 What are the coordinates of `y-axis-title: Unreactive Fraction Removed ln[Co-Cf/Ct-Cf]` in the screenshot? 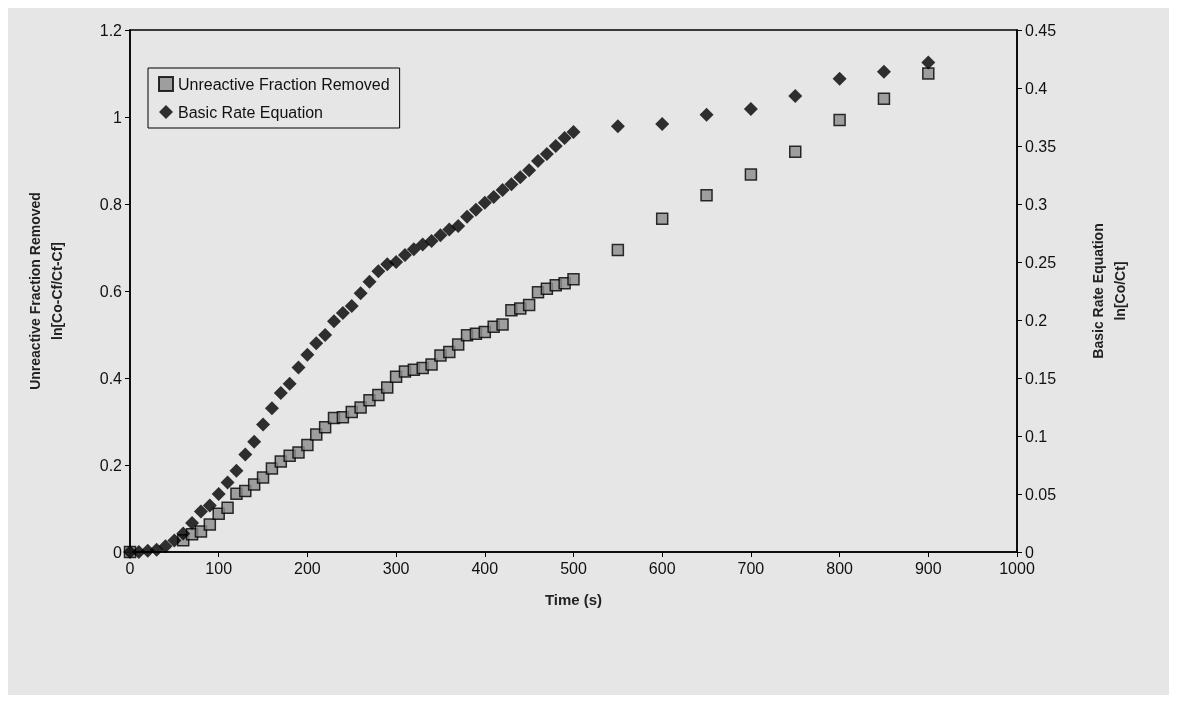 It's located at (46, 291).